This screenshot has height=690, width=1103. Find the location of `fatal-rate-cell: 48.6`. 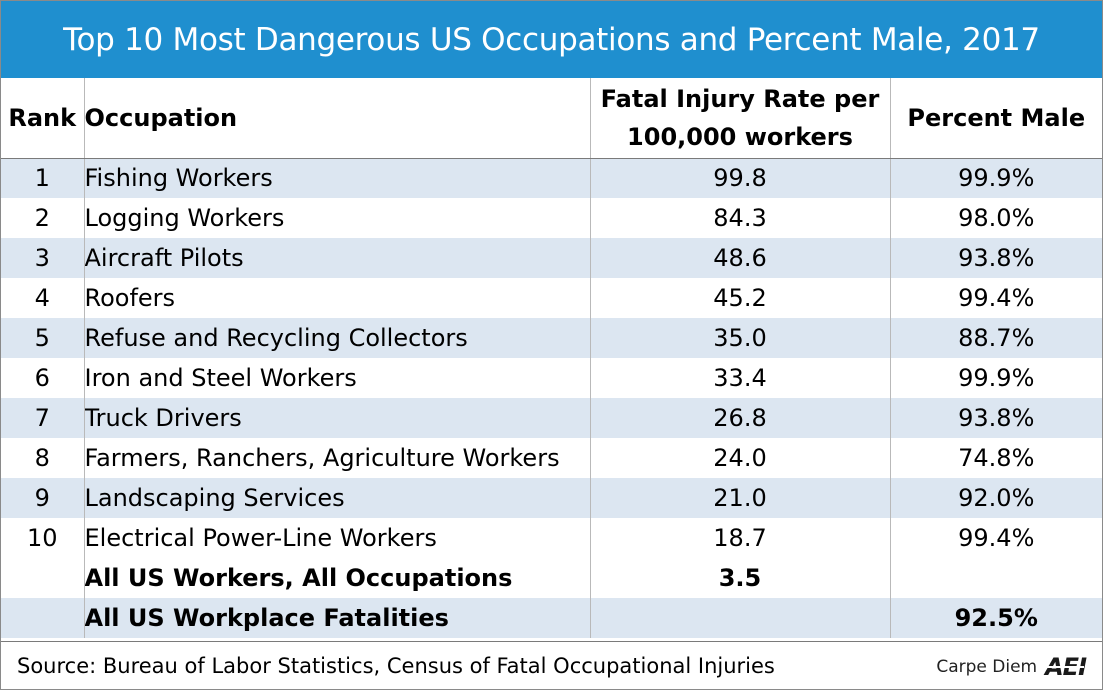

fatal-rate-cell: 48.6 is located at coordinates (740, 258).